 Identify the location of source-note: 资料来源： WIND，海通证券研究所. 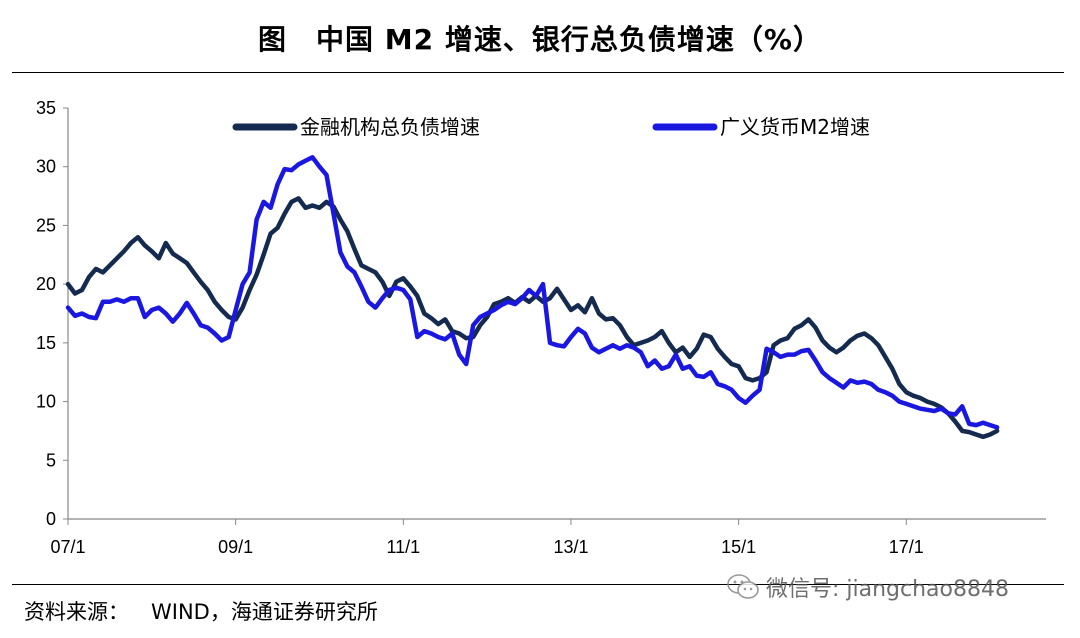
(201, 611).